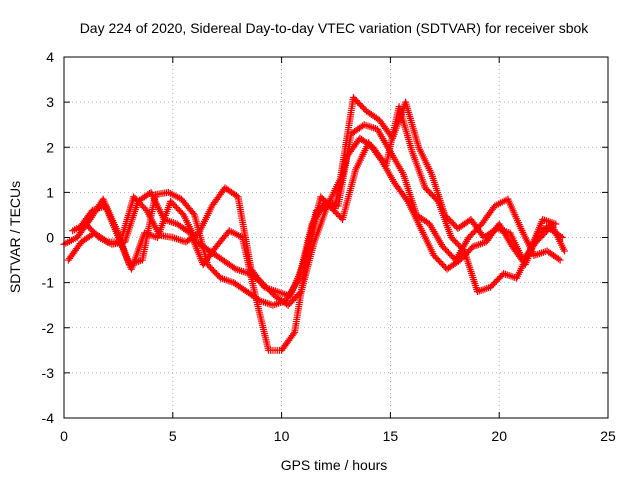 The image size is (640, 480). What do you see at coordinates (50, 192) in the screenshot?
I see `y-tick-label: 1` at bounding box center [50, 192].